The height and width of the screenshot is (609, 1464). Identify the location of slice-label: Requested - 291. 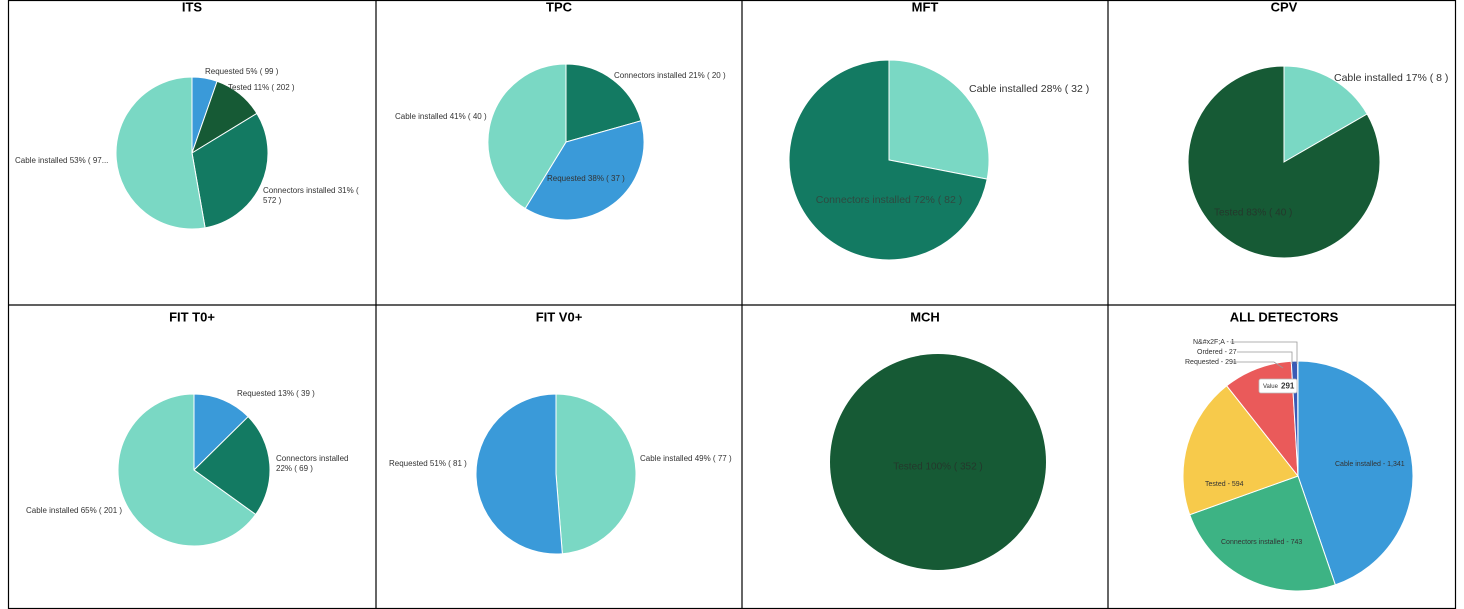
(1211, 362).